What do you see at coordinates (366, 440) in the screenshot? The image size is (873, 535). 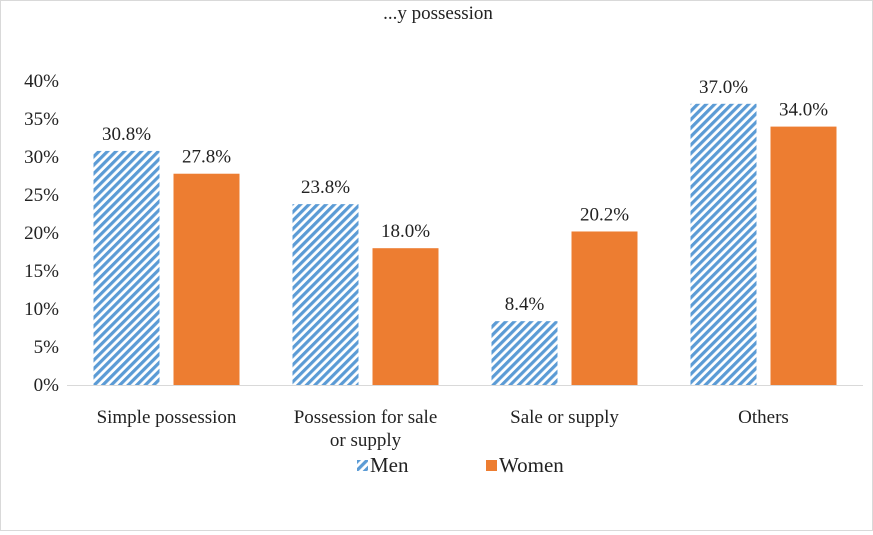 I see `category-label: or supply` at bounding box center [366, 440].